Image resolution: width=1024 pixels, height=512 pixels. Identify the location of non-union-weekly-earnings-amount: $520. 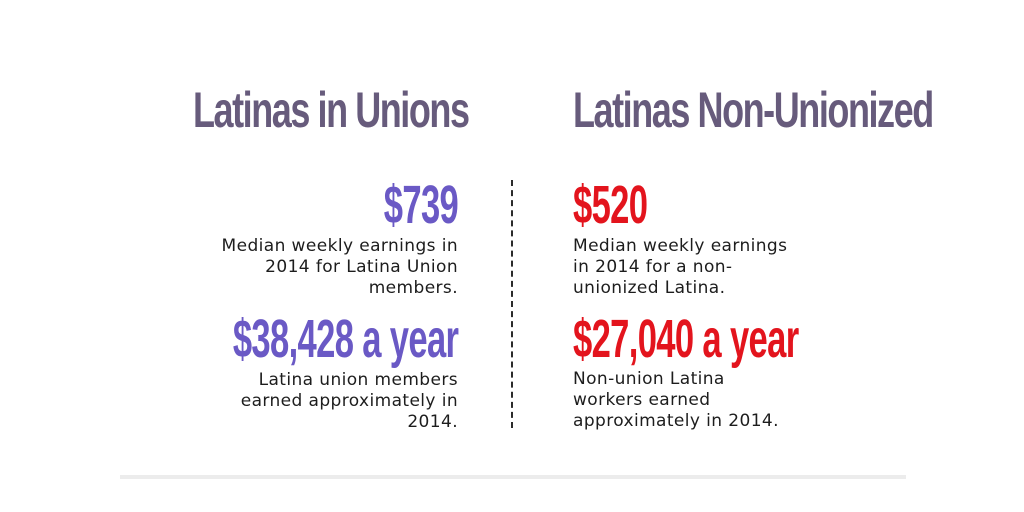
(610, 205).